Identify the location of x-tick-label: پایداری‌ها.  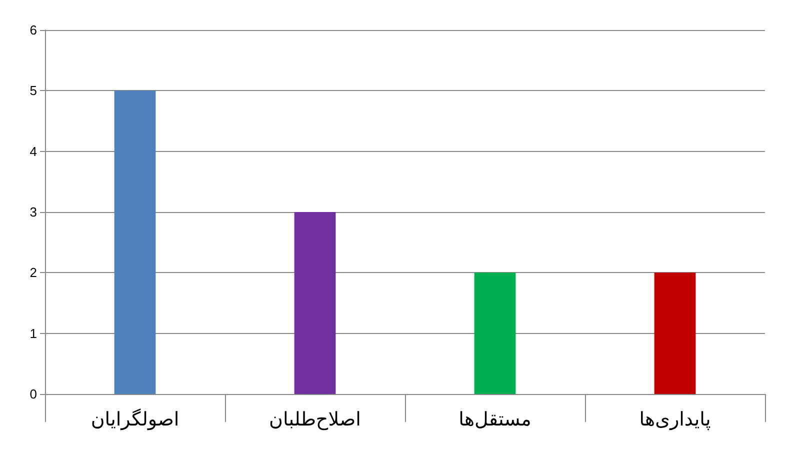
(675, 419).